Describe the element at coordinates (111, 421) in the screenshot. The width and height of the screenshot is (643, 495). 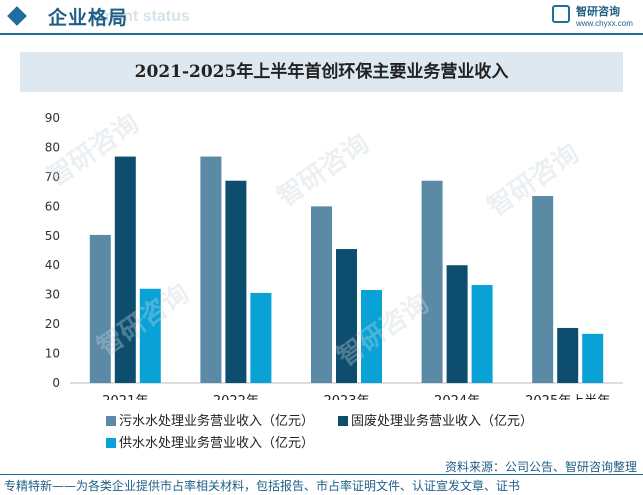
I see `legend-swatch-sewage` at that location.